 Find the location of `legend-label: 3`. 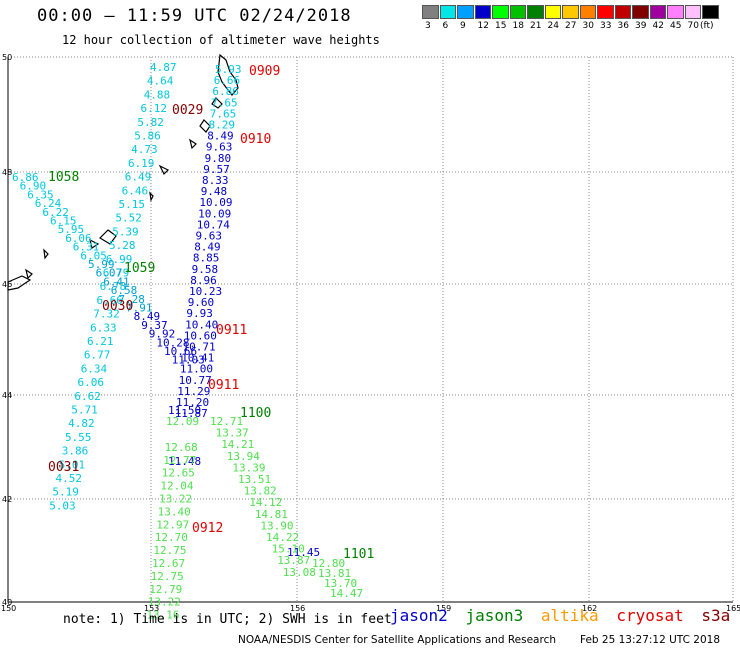

legend-label: 3 is located at coordinates (428, 26).